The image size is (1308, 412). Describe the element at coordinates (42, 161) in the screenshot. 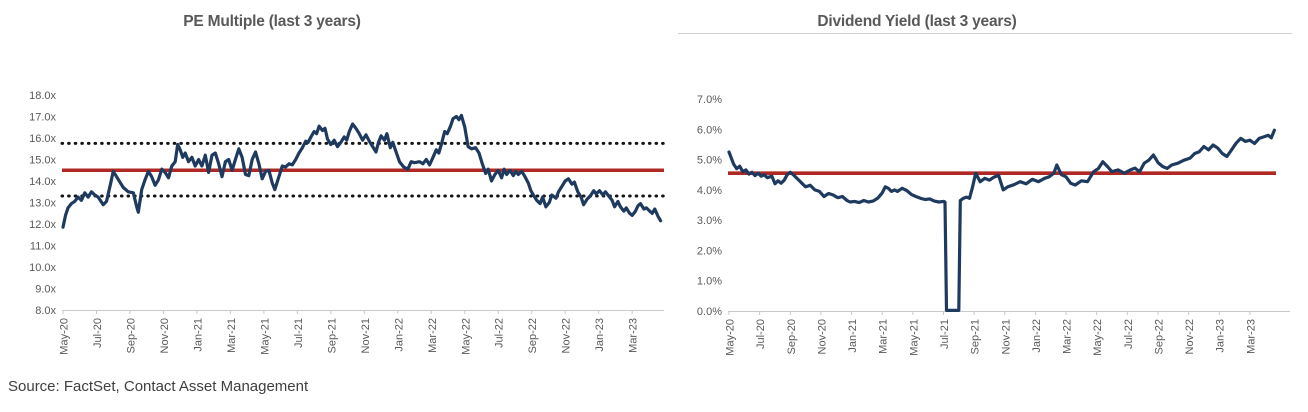

I see `y-axis-label: 15.0x` at that location.